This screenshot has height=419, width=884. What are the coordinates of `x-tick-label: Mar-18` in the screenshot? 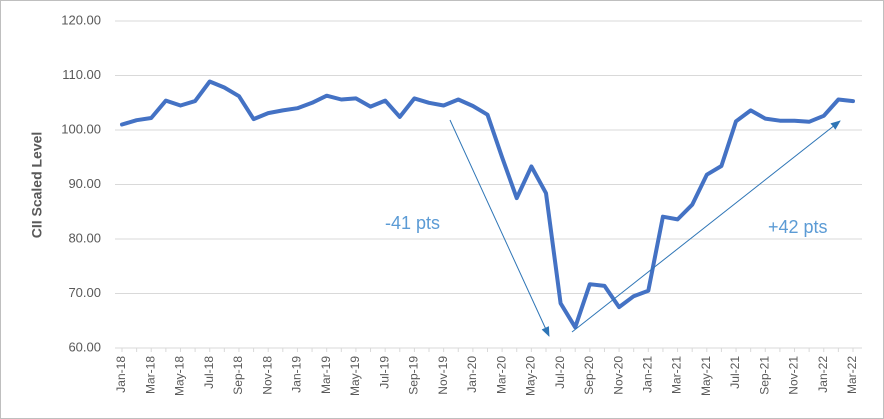 It's located at (150, 375).